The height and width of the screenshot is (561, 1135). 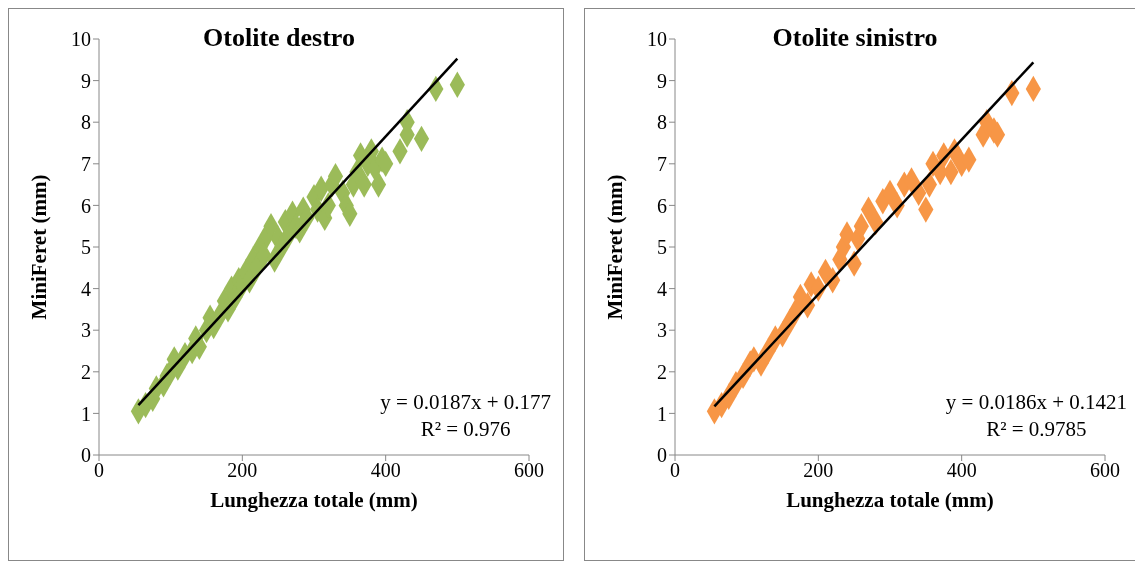 What do you see at coordinates (855, 38) in the screenshot?
I see `chart-title: Otolite sinistro` at bounding box center [855, 38].